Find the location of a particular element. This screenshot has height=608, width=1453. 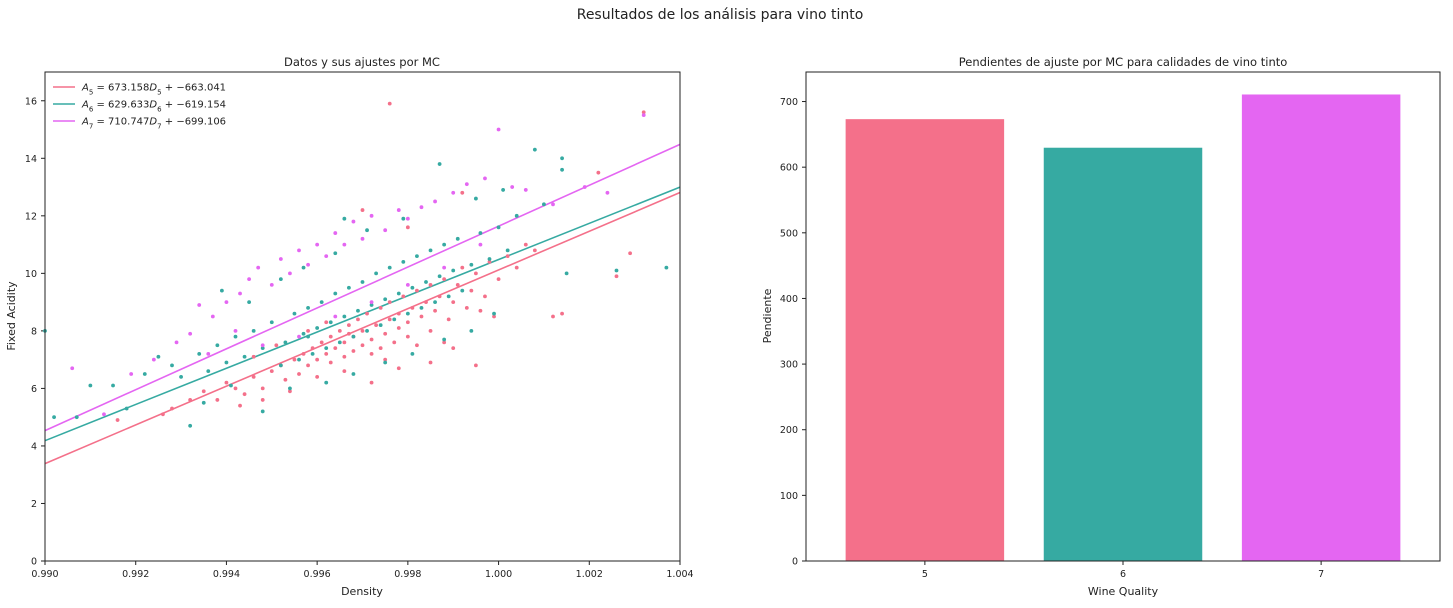

scatter-y-axis-label: Fixed Acidity is located at coordinates (11, 316).